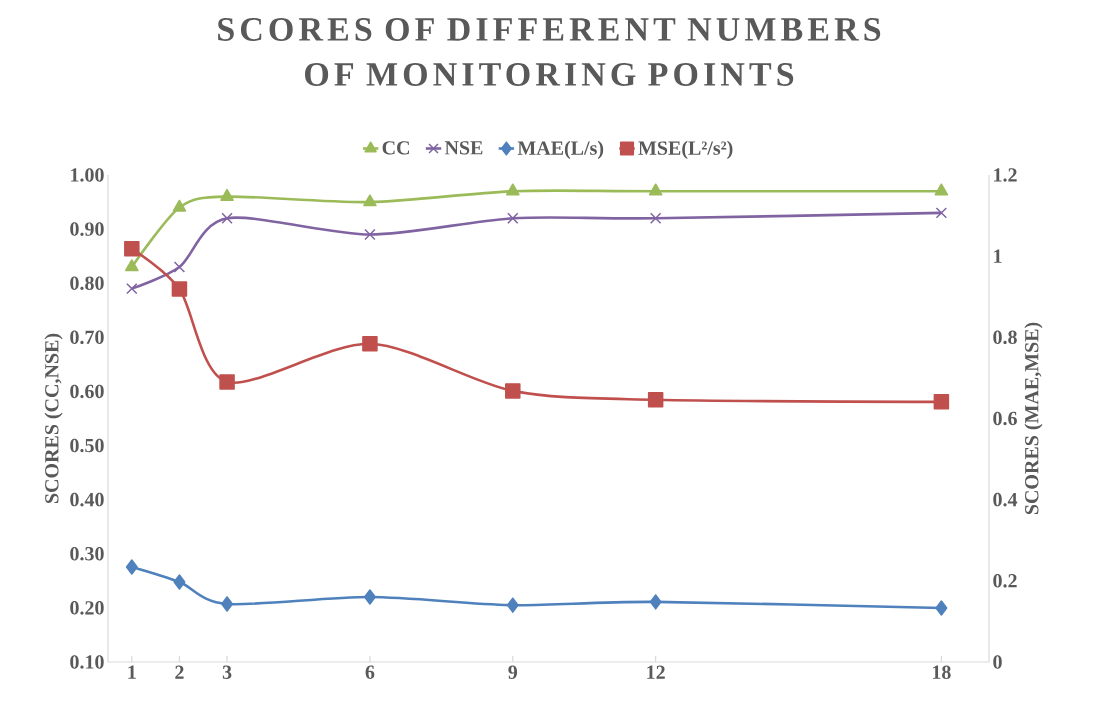 This screenshot has width=1098, height=704. What do you see at coordinates (1005, 418) in the screenshot?
I see `y2-tick-label: 0.6` at bounding box center [1005, 418].